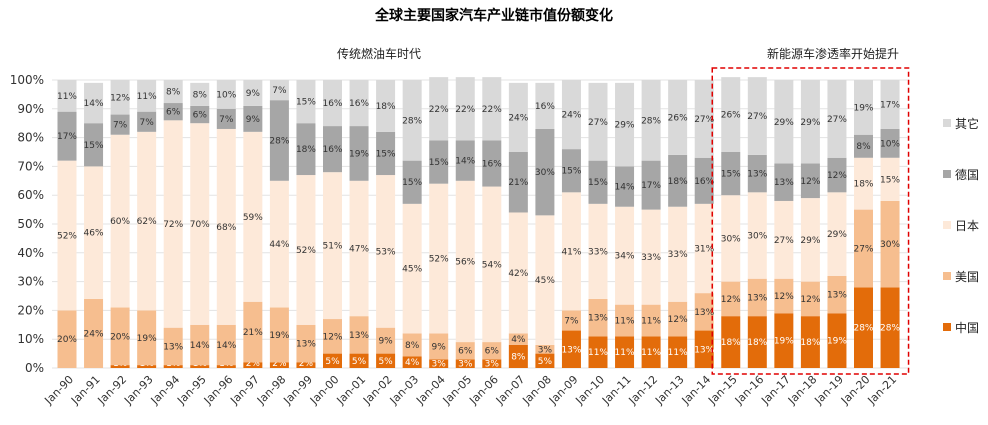  I want to click on data-label: 17%, so click(67, 137).